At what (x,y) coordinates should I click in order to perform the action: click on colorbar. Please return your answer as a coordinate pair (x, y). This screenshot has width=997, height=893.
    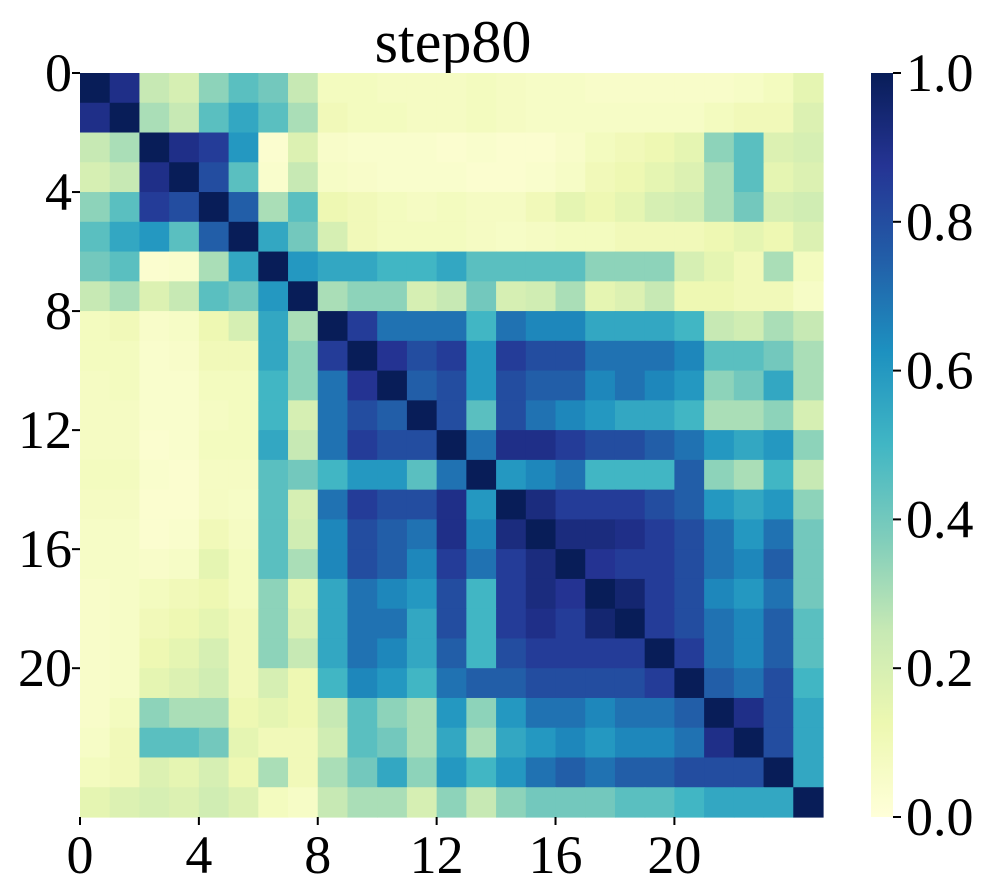
    Looking at the image, I should click on (882, 445).